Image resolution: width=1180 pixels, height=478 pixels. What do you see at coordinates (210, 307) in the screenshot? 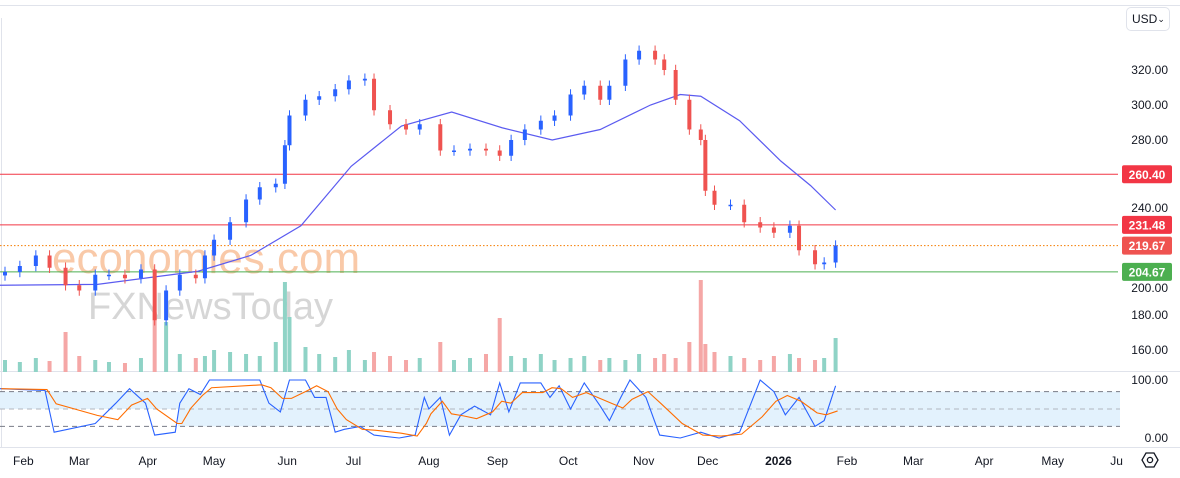
I see `watermark-fxnewstoday: FXNewsToday` at bounding box center [210, 307].